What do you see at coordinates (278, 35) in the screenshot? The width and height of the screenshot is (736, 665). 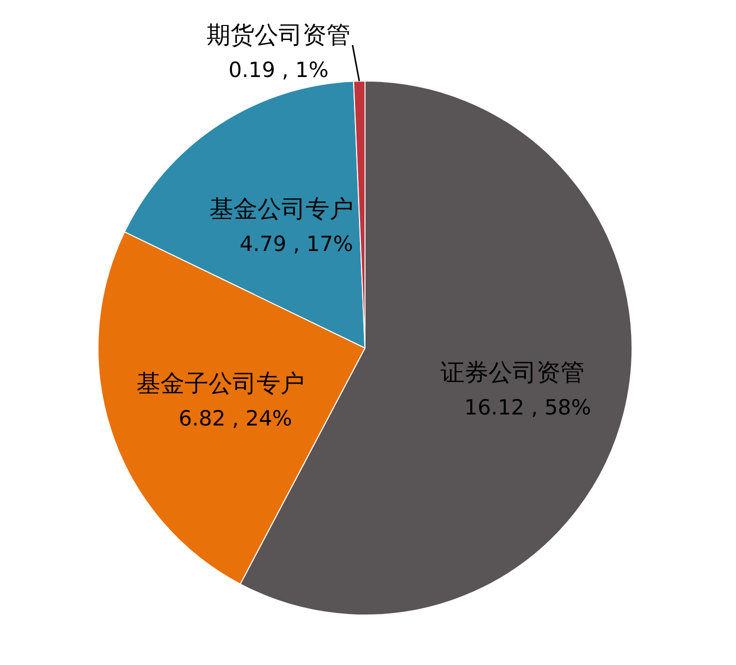 I see `slice-label: 期货公司资管` at bounding box center [278, 35].